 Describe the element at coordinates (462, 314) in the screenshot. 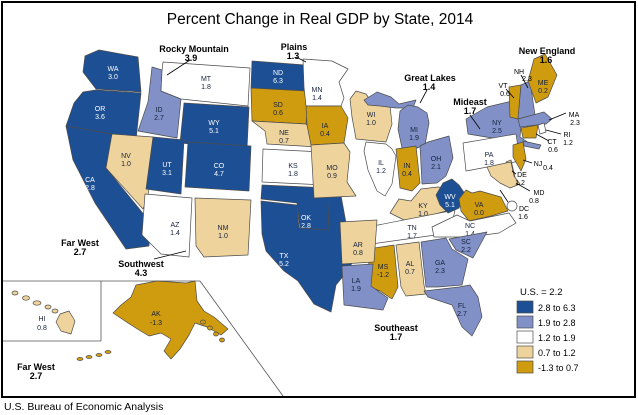

I see `state-fl-value: 2.7` at that location.